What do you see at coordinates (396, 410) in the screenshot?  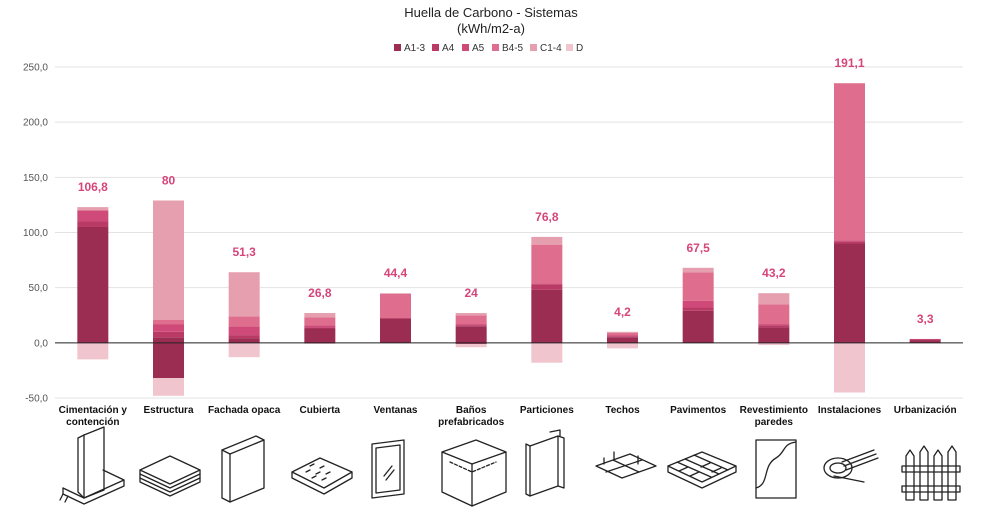 I see `category-label-line: Ventanas` at bounding box center [396, 410].